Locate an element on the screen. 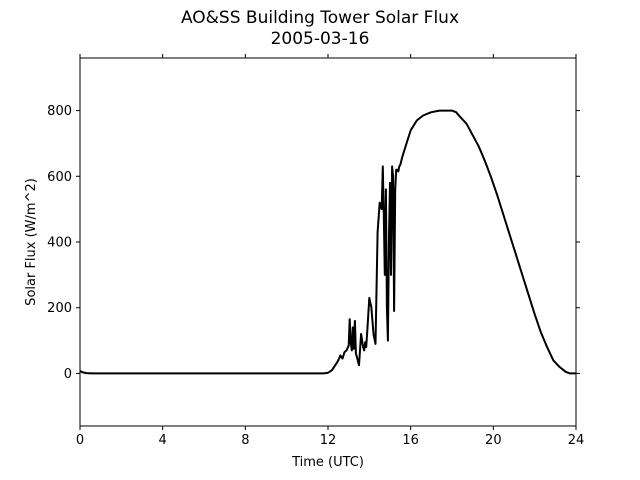  x-tick-label: 16 is located at coordinates (410, 440).